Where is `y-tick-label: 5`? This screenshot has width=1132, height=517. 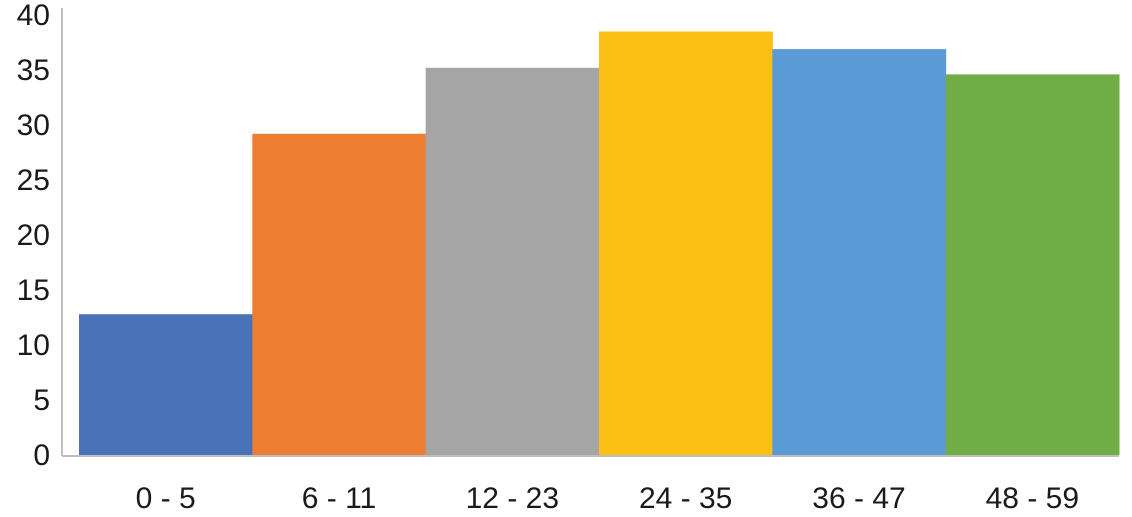
y-tick-label: 5 is located at coordinates (41, 400).